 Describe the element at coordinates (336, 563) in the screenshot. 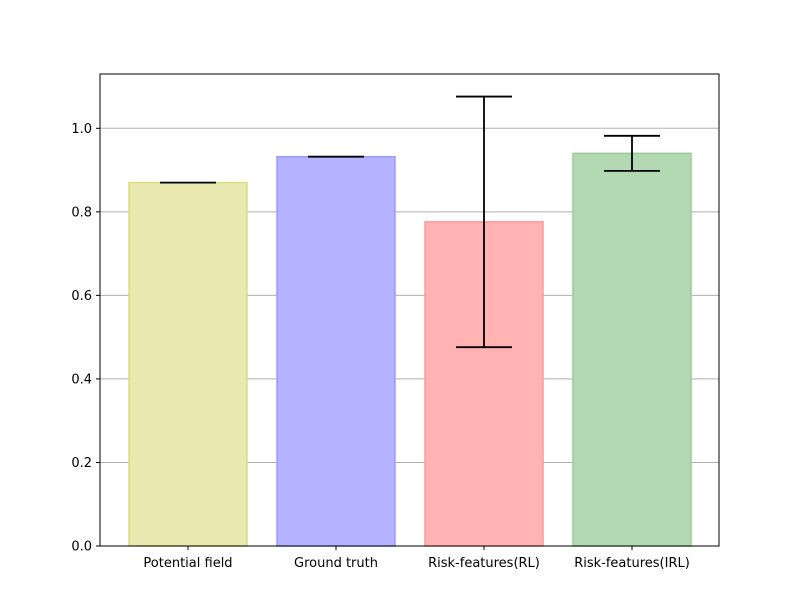

I see `x-tick-label: Ground truth` at that location.